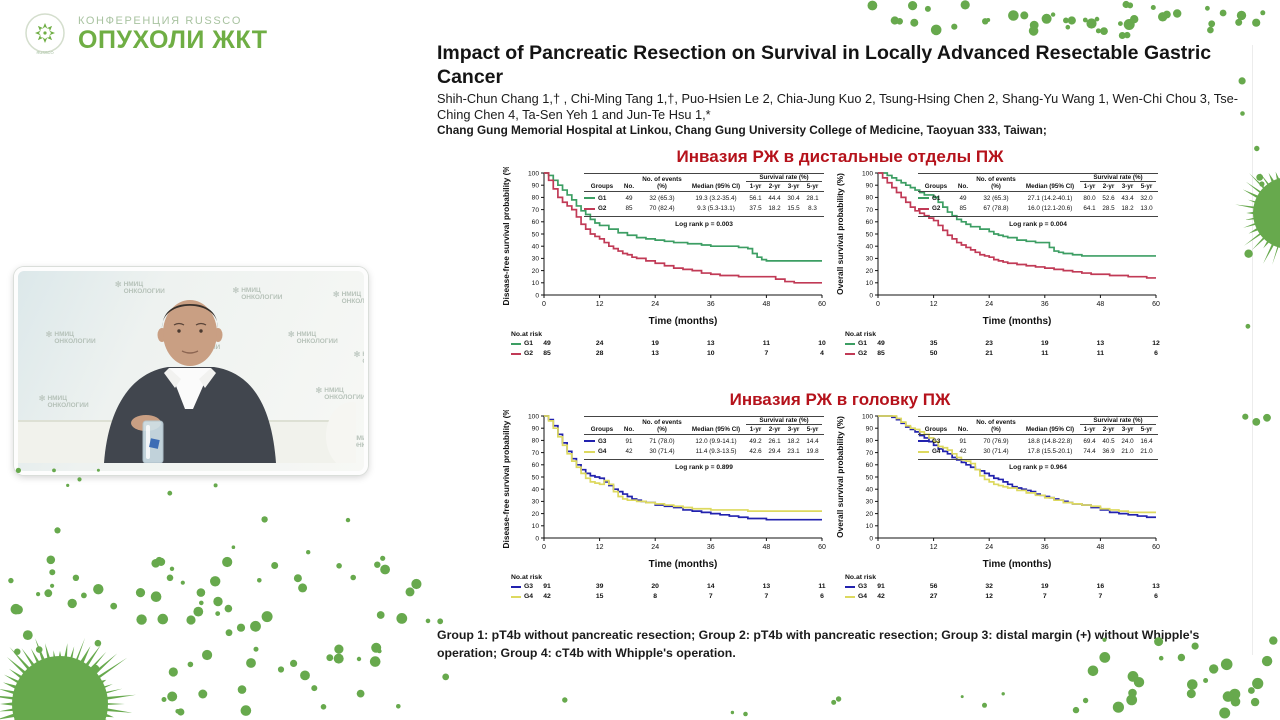 Image resolution: width=1280 pixels, height=720 pixels. I want to click on cell-rate: 24.0, so click(1127, 441).